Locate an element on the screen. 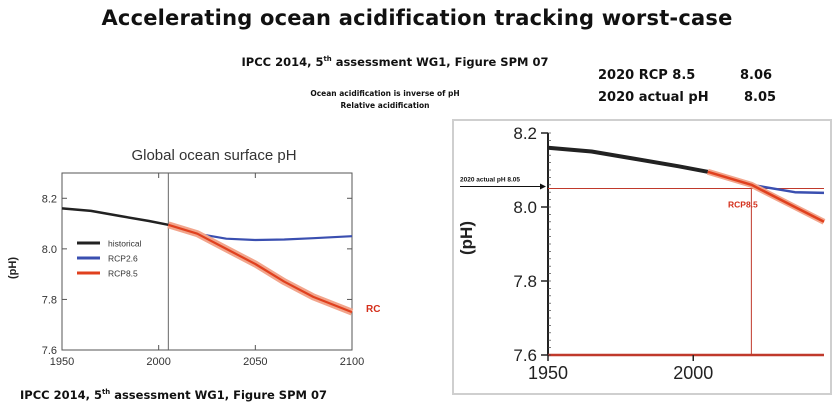  summary-value: 8.05 is located at coordinates (760, 97).